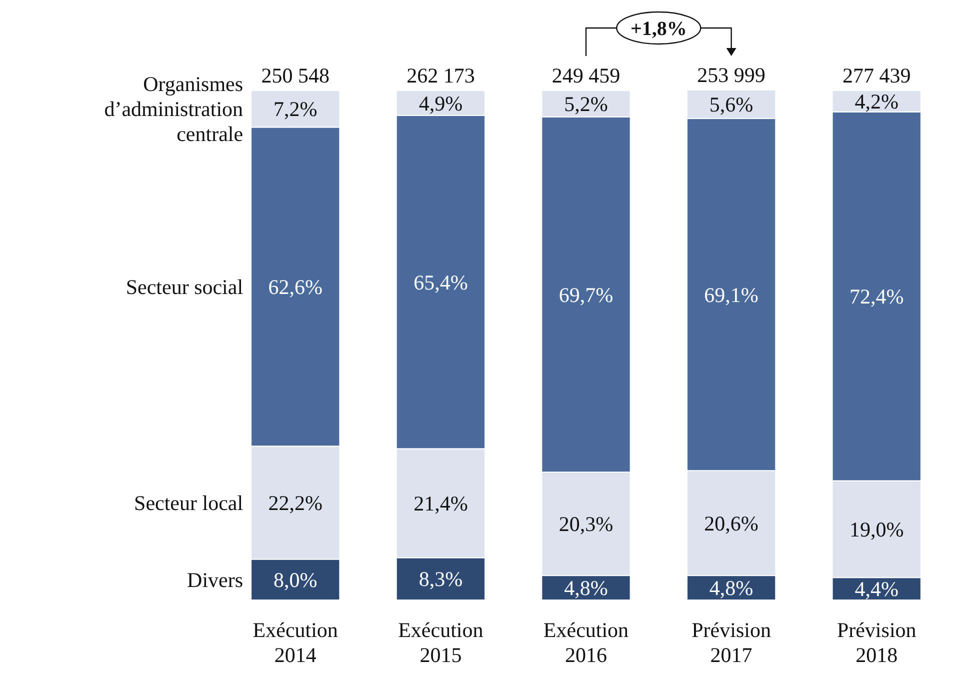 This screenshot has height=682, width=956. What do you see at coordinates (440, 579) in the screenshot?
I see `data-label: 8,3%` at bounding box center [440, 579].